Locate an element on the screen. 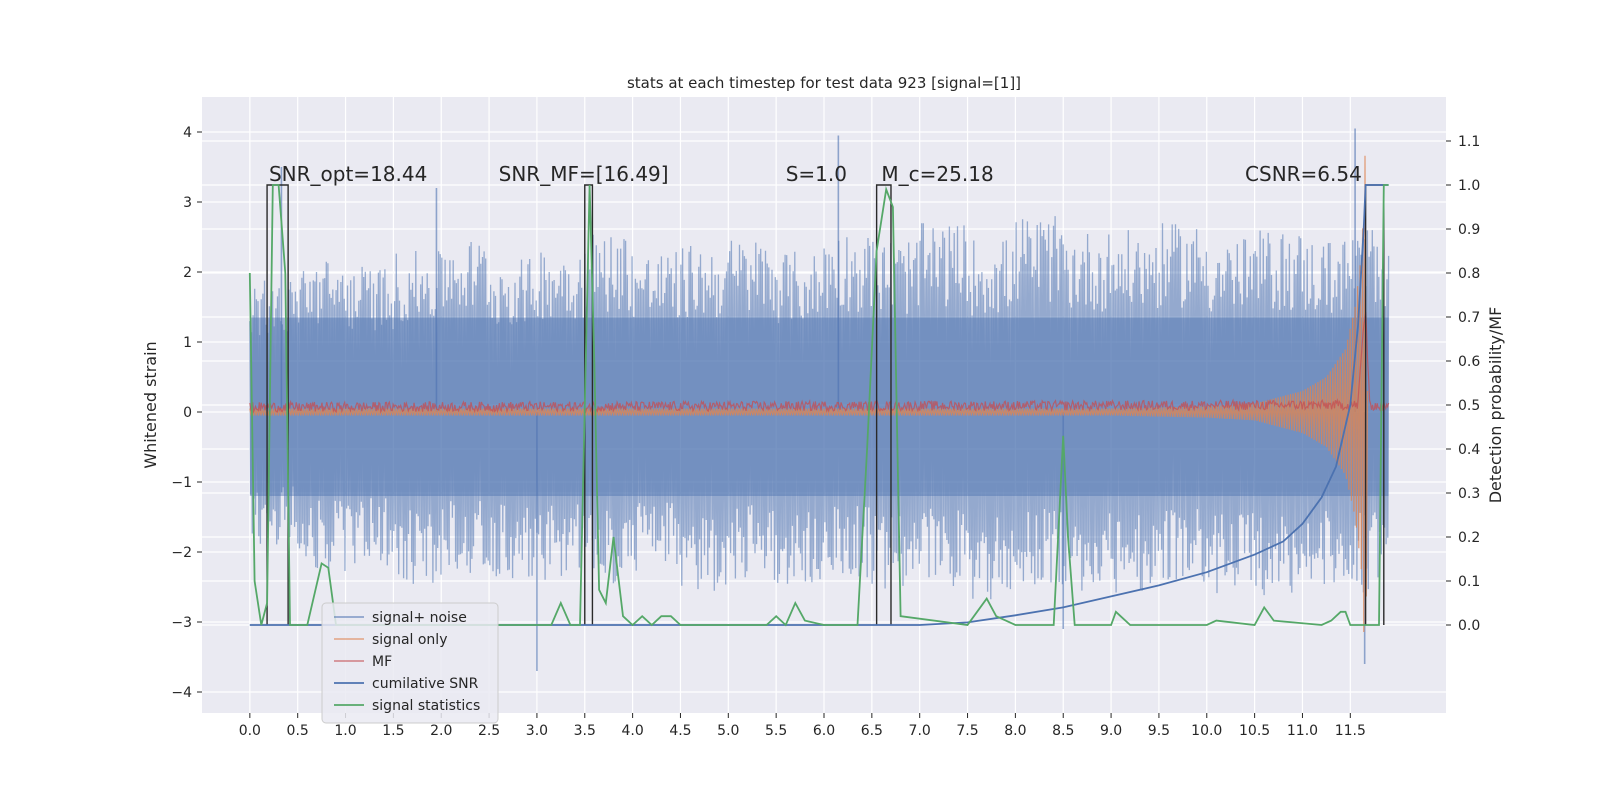 The width and height of the screenshot is (1600, 800). legend-label: signal+ noise is located at coordinates (419, 618).